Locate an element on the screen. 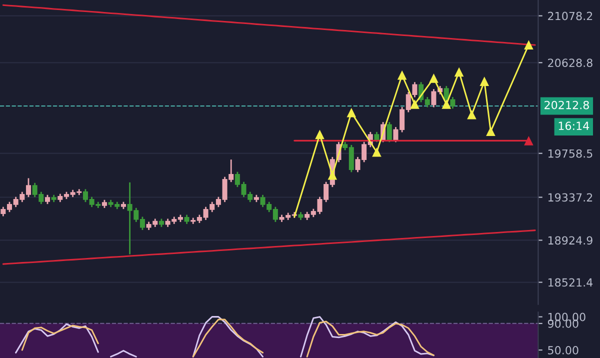  y-tick-label: 18924.9 is located at coordinates (570, 240).